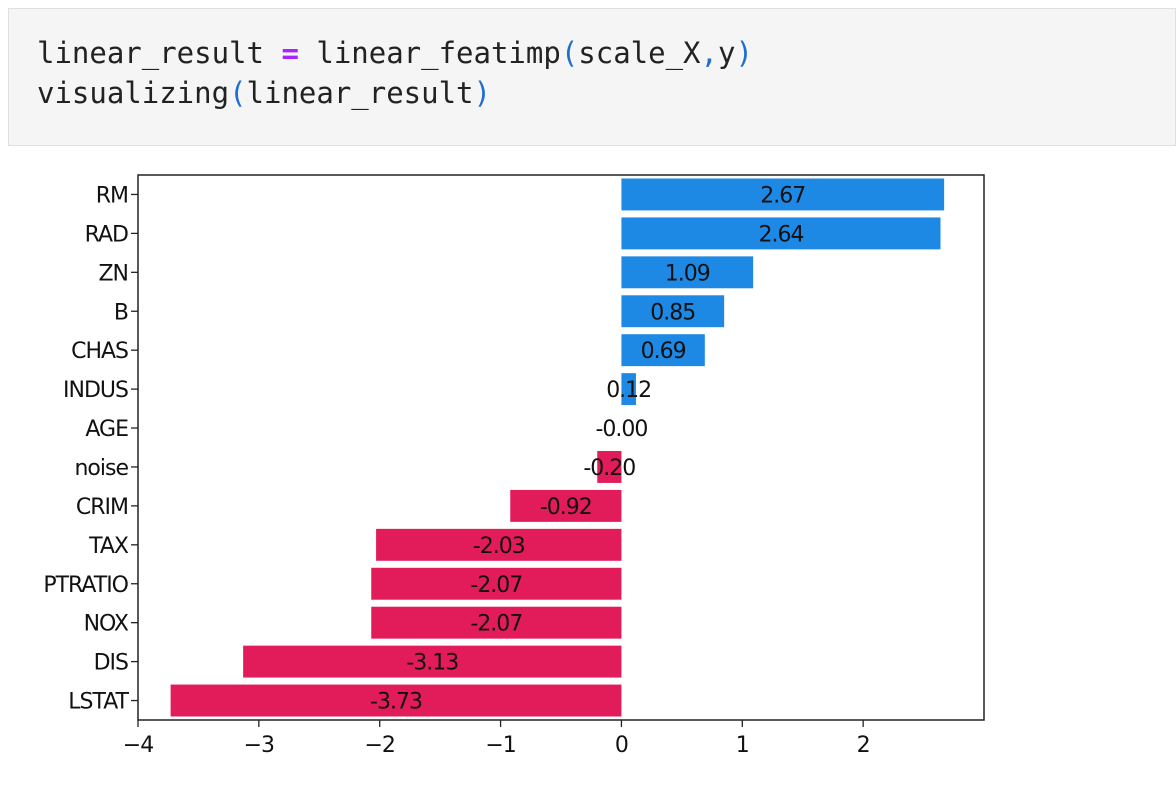  I want to click on value-label: -0.92, so click(566, 507).